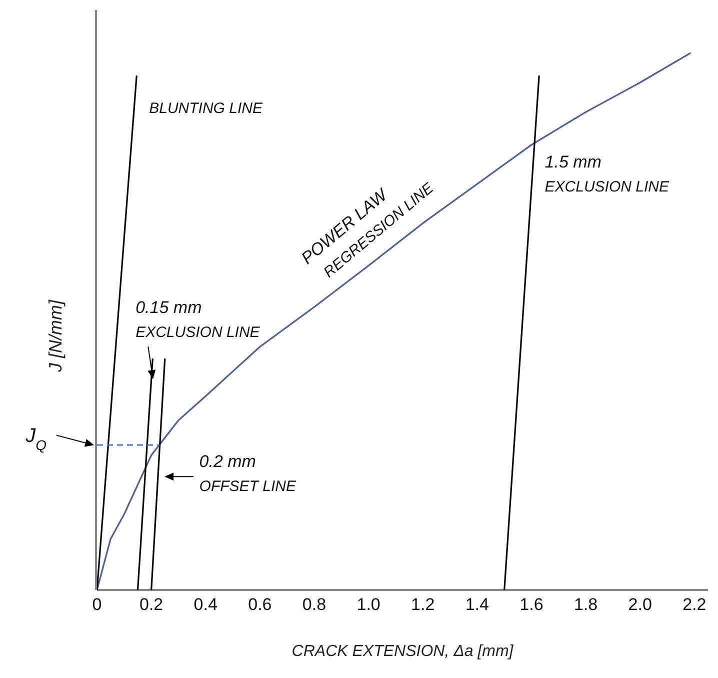 The height and width of the screenshot is (678, 718). What do you see at coordinates (477, 604) in the screenshot?
I see `x-tick-label: 1.4` at bounding box center [477, 604].